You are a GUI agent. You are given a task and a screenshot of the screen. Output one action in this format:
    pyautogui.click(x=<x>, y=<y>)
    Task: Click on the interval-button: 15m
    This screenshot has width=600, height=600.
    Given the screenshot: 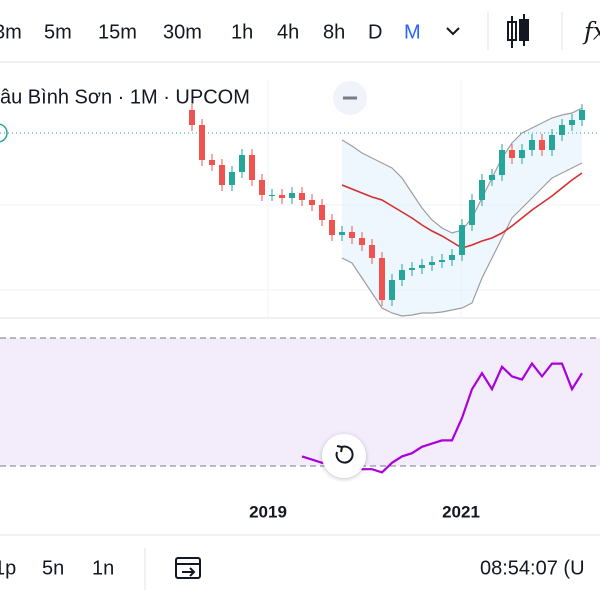 What is the action you would take?
    pyautogui.click(x=117, y=32)
    